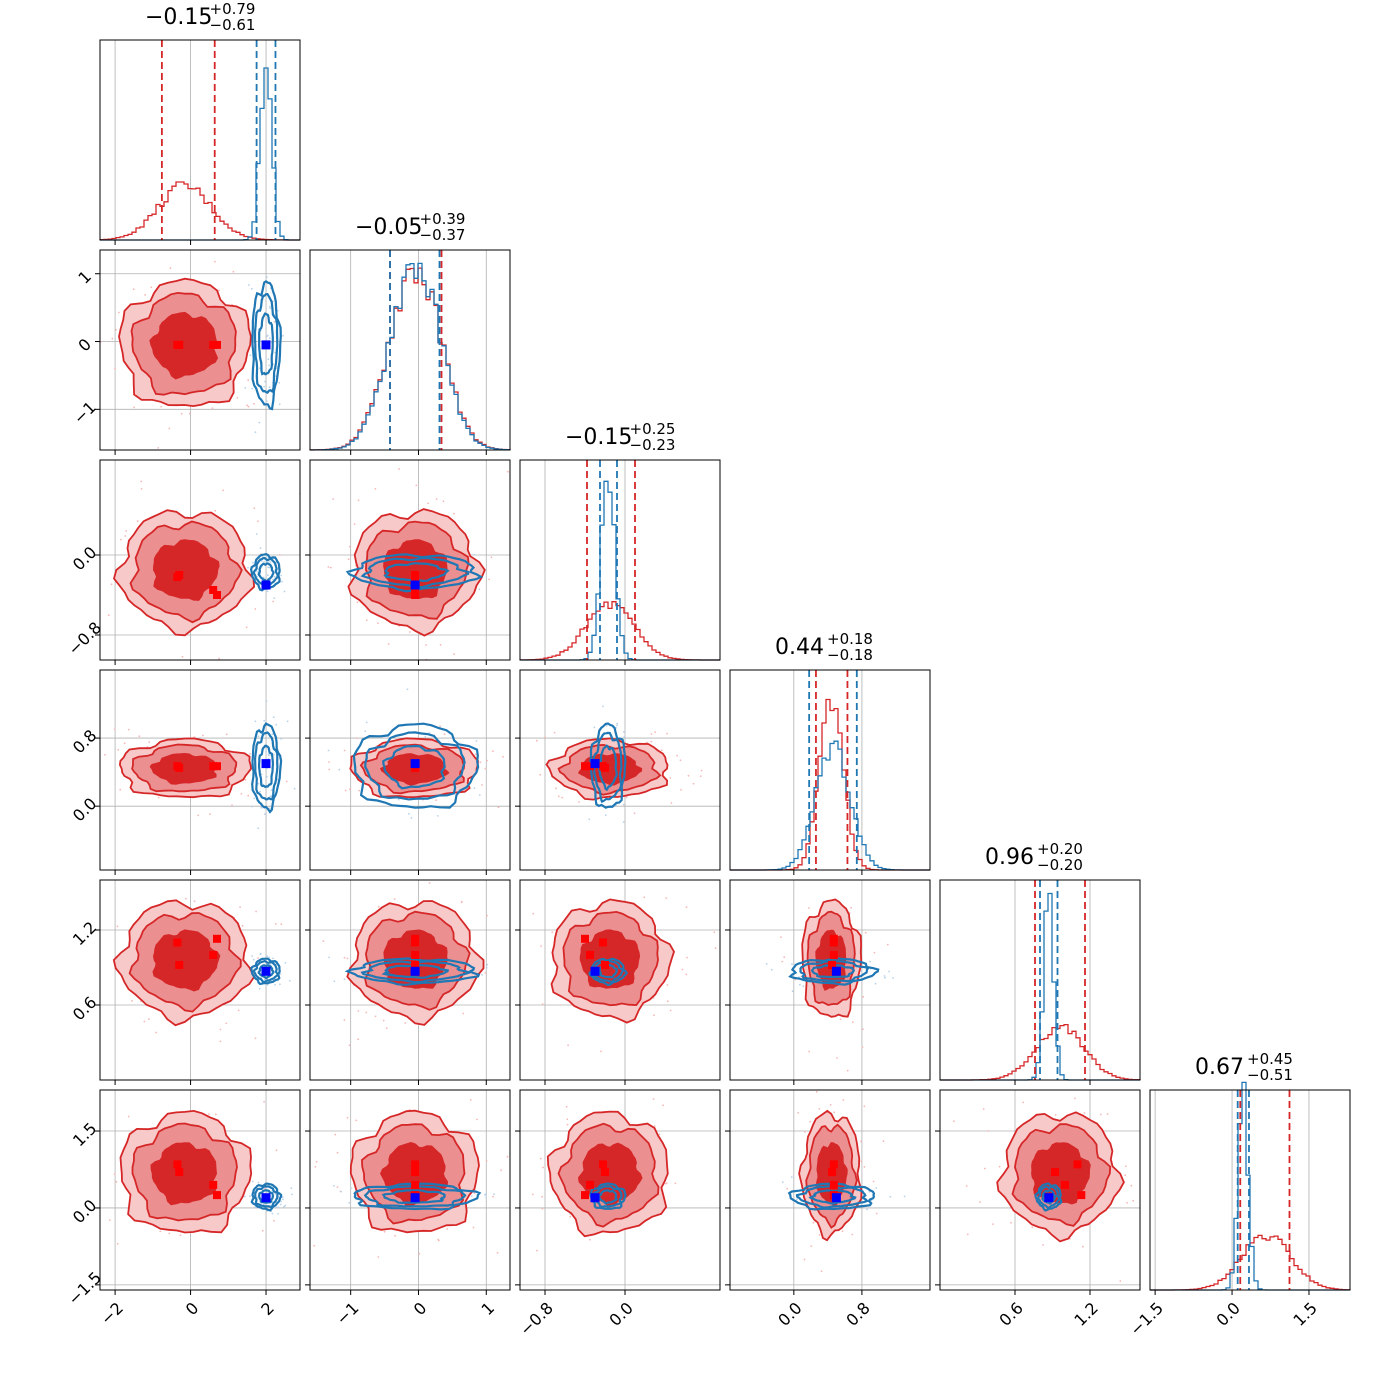 The height and width of the screenshot is (1390, 1390). Describe the element at coordinates (184, 345) in the screenshot. I see `contour-red-inner` at that location.